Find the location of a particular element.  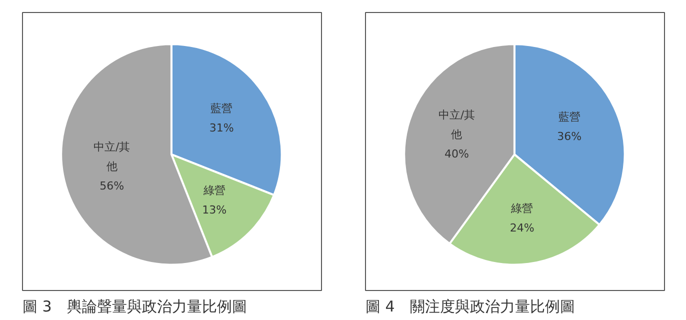

data-label: 56% is located at coordinates (112, 186).